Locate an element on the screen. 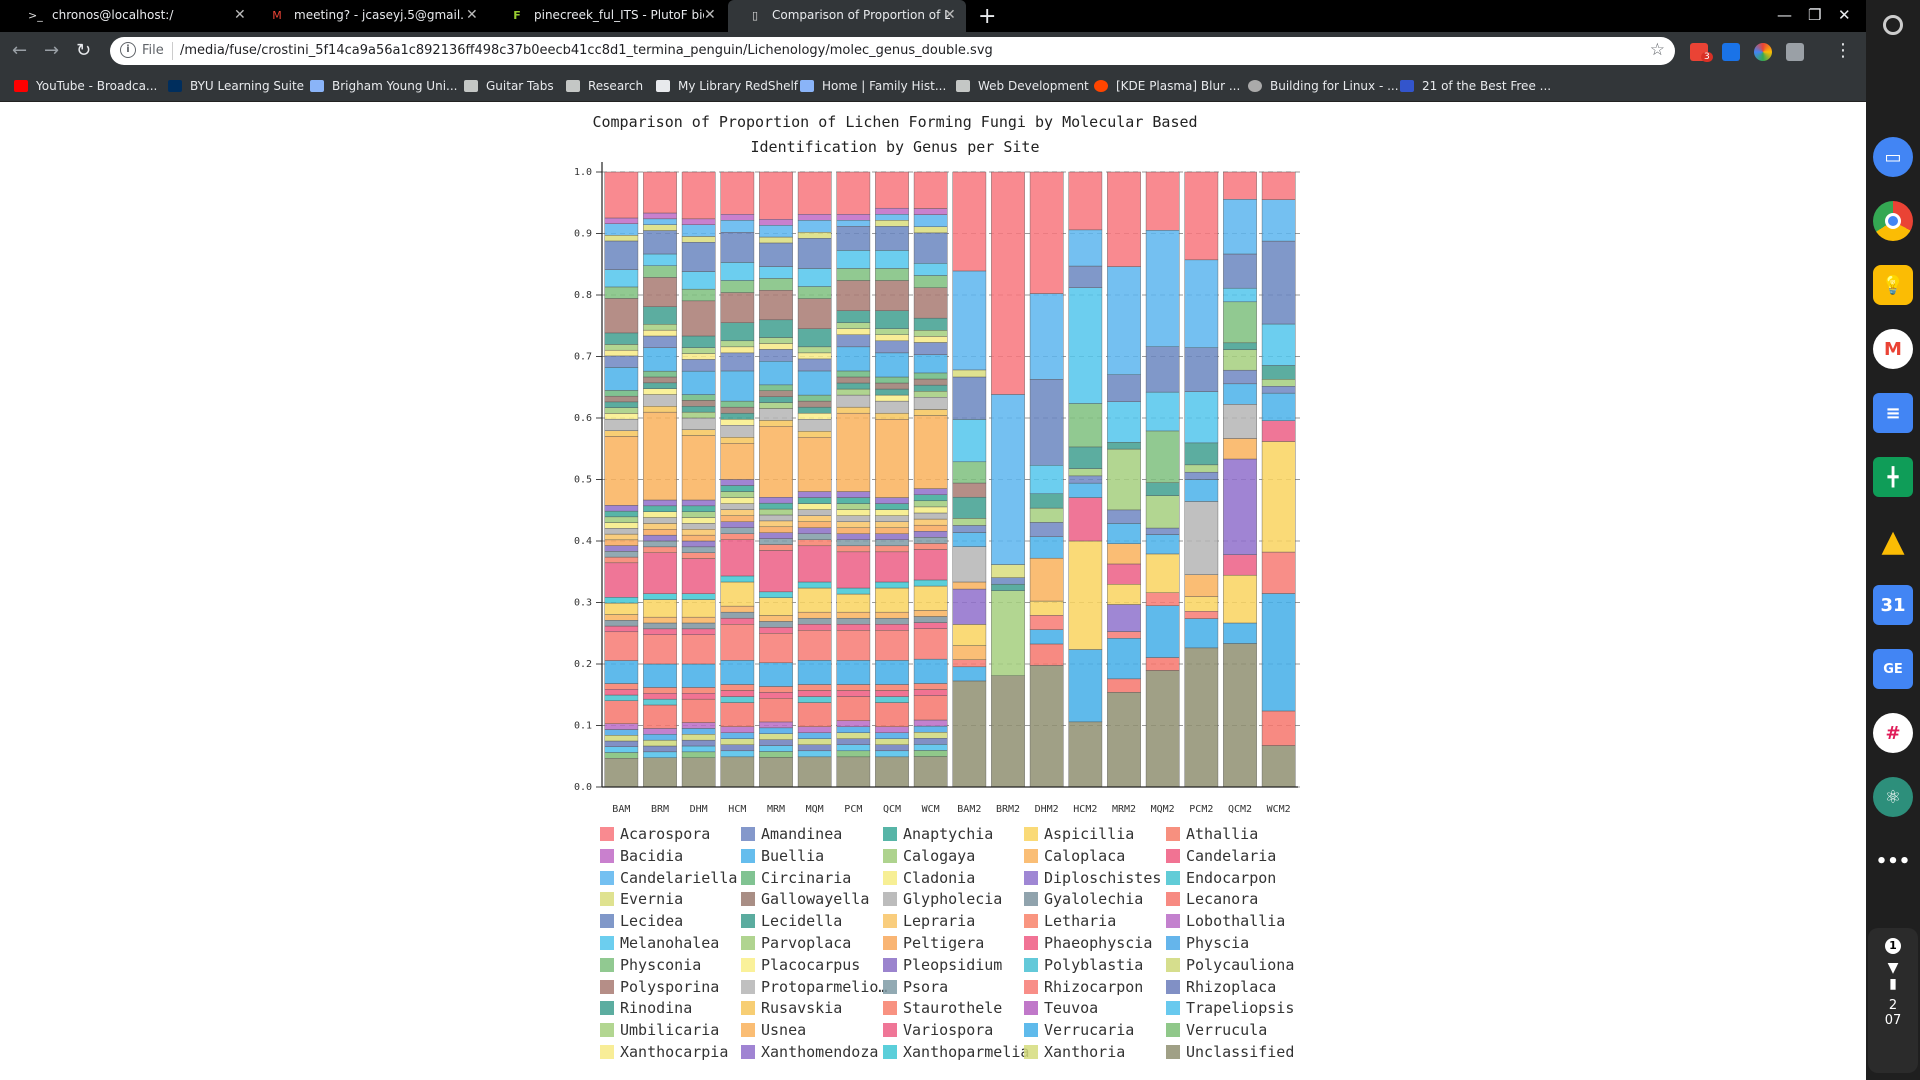 The image size is (1920, 1080). gmail-icon: M is located at coordinates (1893, 349).